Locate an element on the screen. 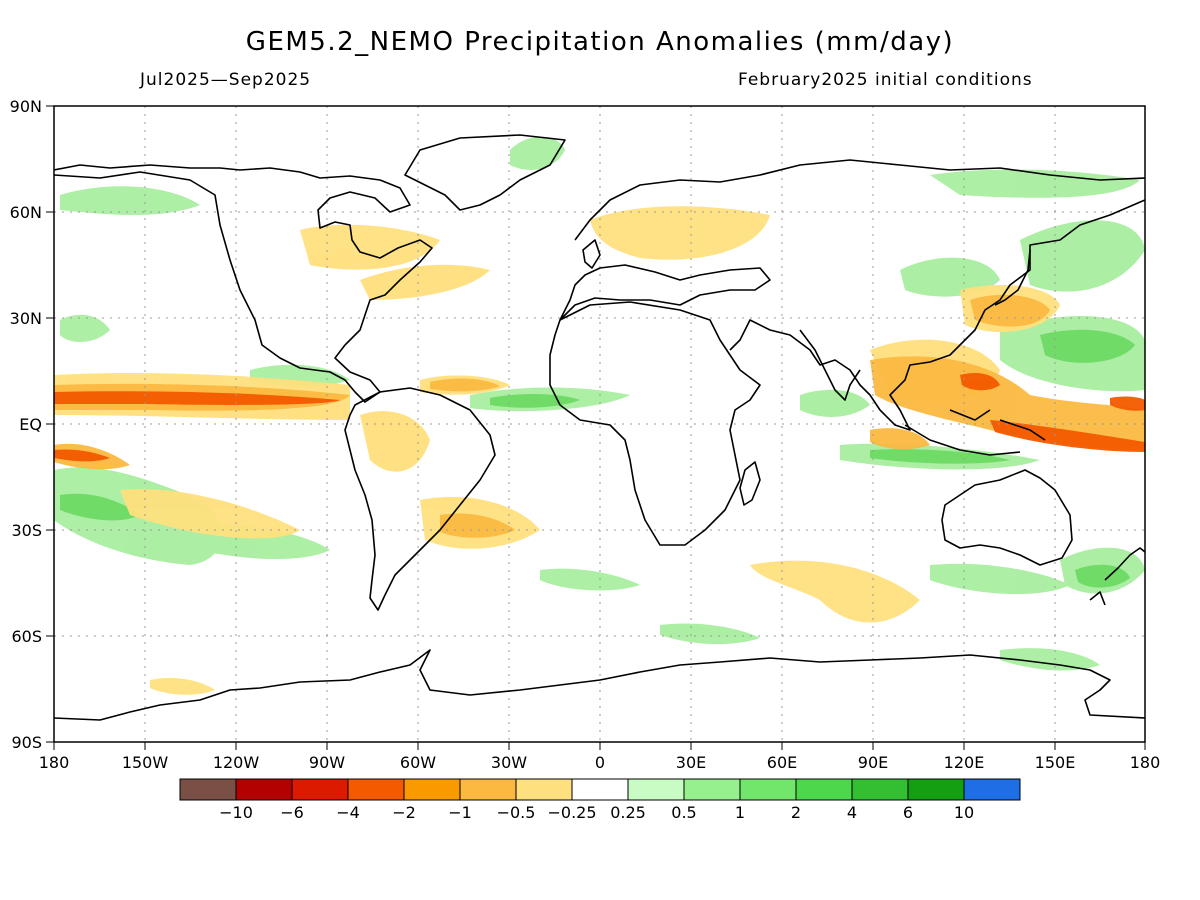  lon-label-60e: 60E is located at coordinates (782, 762).